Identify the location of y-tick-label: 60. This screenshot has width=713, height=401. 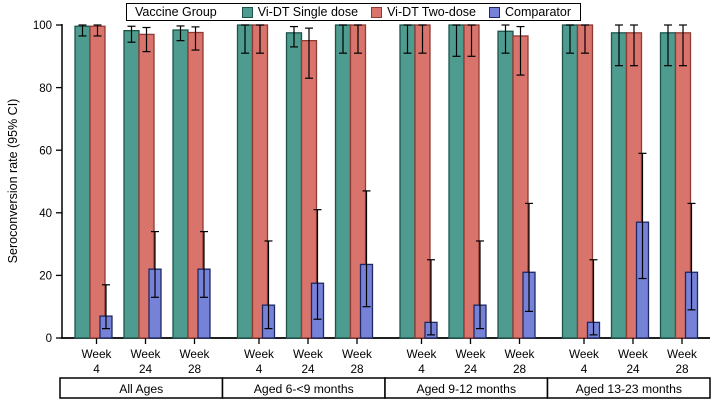
(45, 151).